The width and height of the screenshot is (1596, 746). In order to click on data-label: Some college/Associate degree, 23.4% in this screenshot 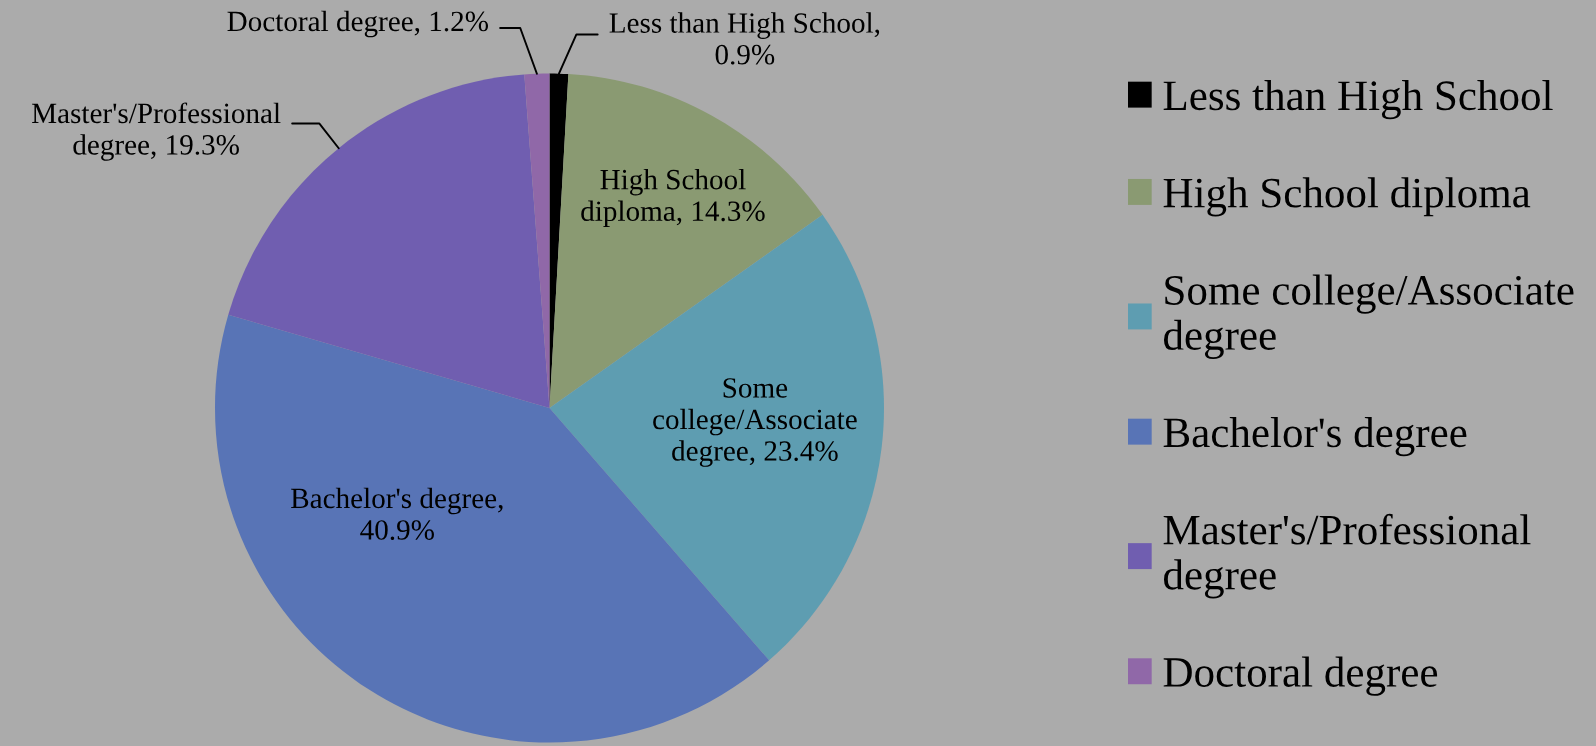, I will do `click(755, 422)`.